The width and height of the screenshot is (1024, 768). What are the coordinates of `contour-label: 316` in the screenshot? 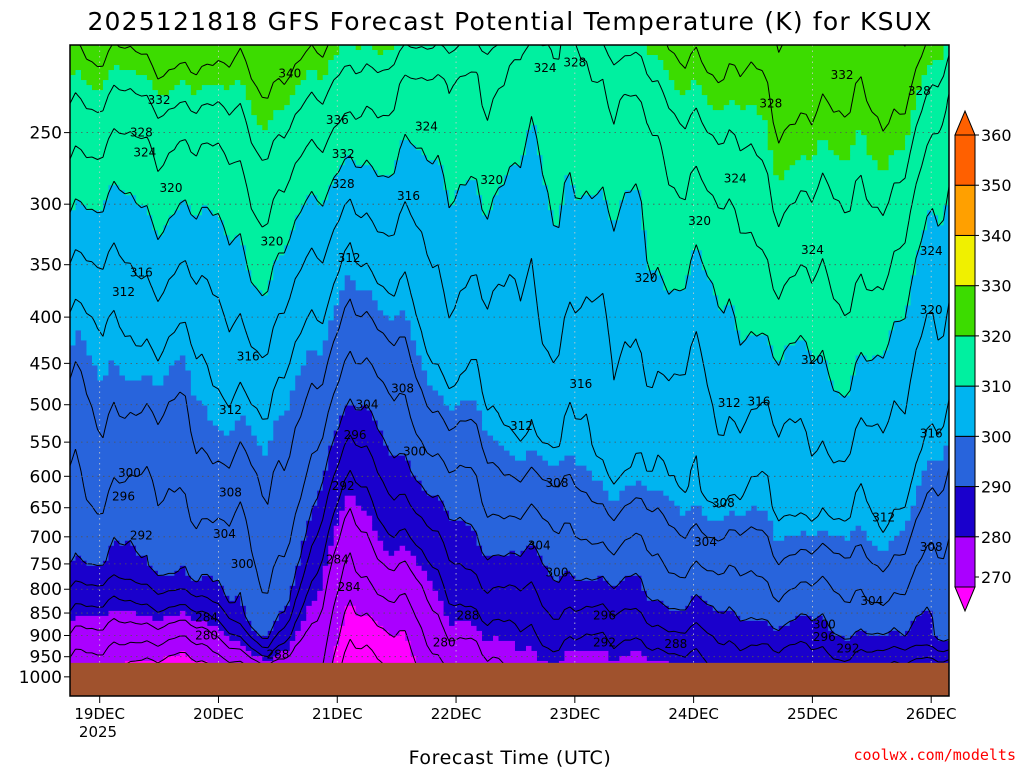 It's located at (248, 356).